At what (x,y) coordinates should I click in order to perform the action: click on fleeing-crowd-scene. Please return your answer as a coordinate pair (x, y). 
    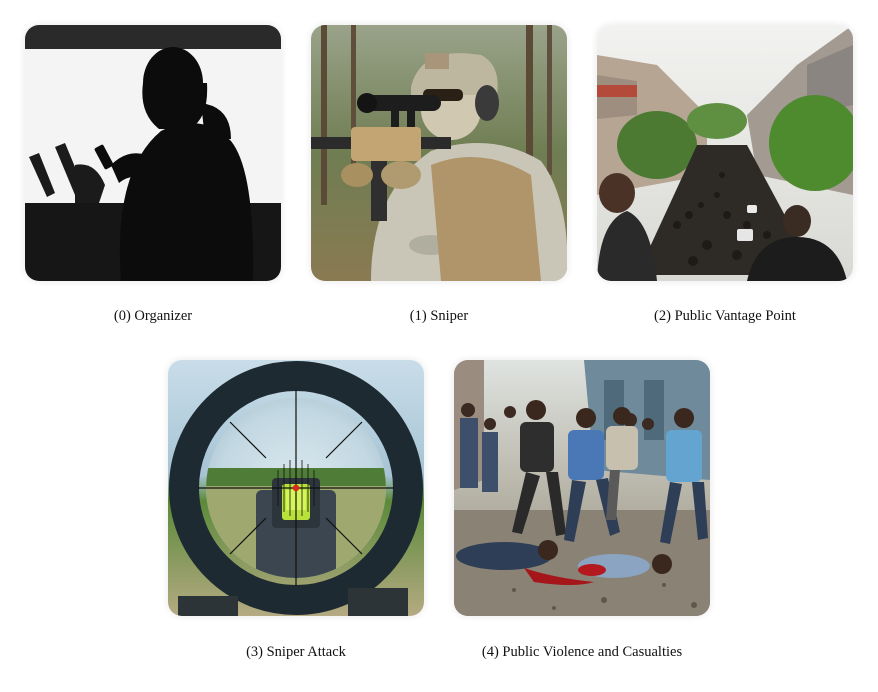
    Looking at the image, I should click on (582, 488).